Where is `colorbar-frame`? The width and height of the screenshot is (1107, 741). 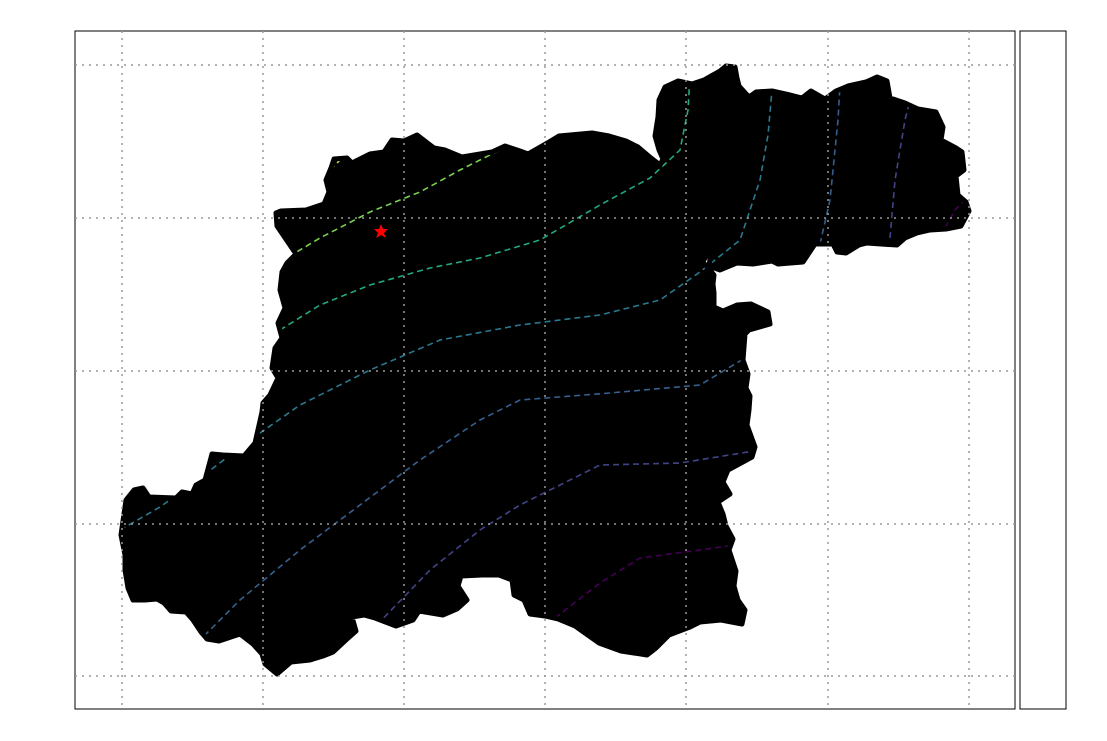
colorbar-frame is located at coordinates (1043, 370).